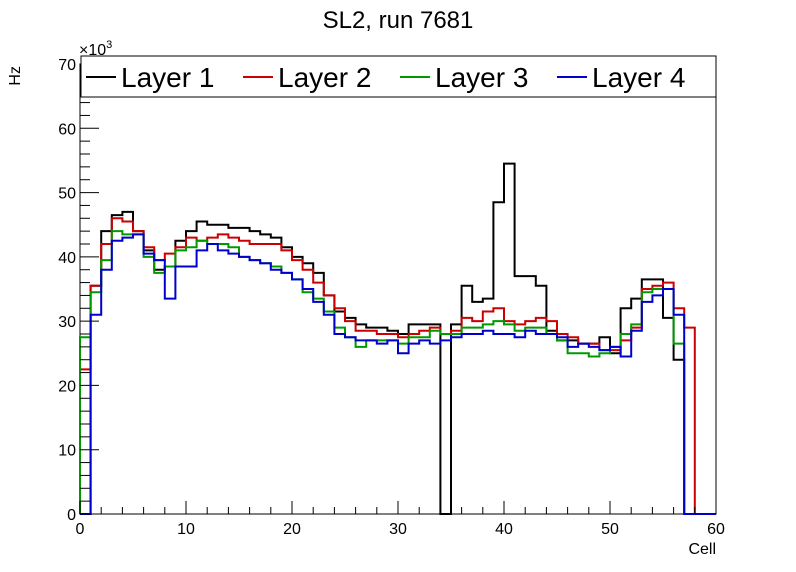 Image resolution: width=796 pixels, height=572 pixels. I want to click on chart-title: SL2, run 7681, so click(398, 20).